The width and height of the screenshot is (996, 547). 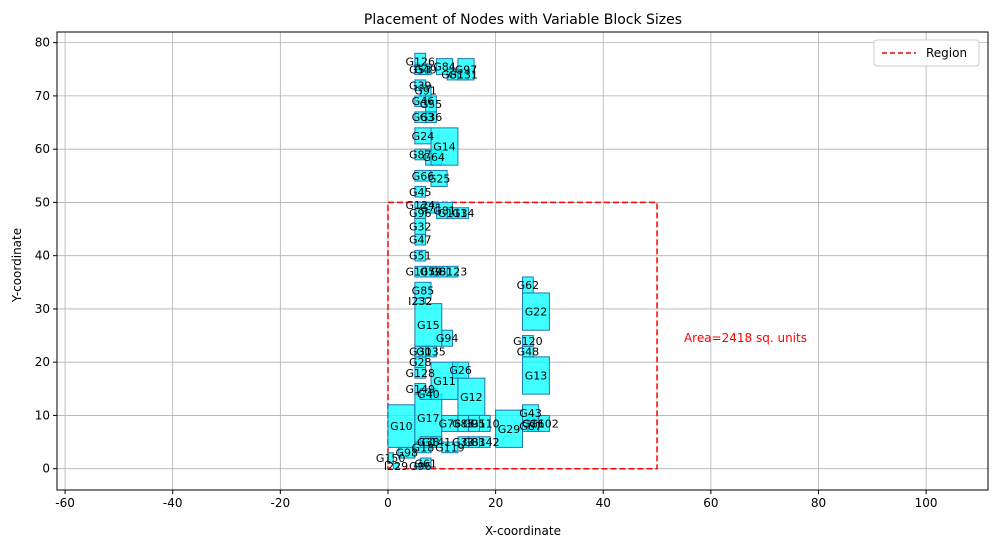 I want to click on x-tick-label: -20, so click(x=281, y=503).